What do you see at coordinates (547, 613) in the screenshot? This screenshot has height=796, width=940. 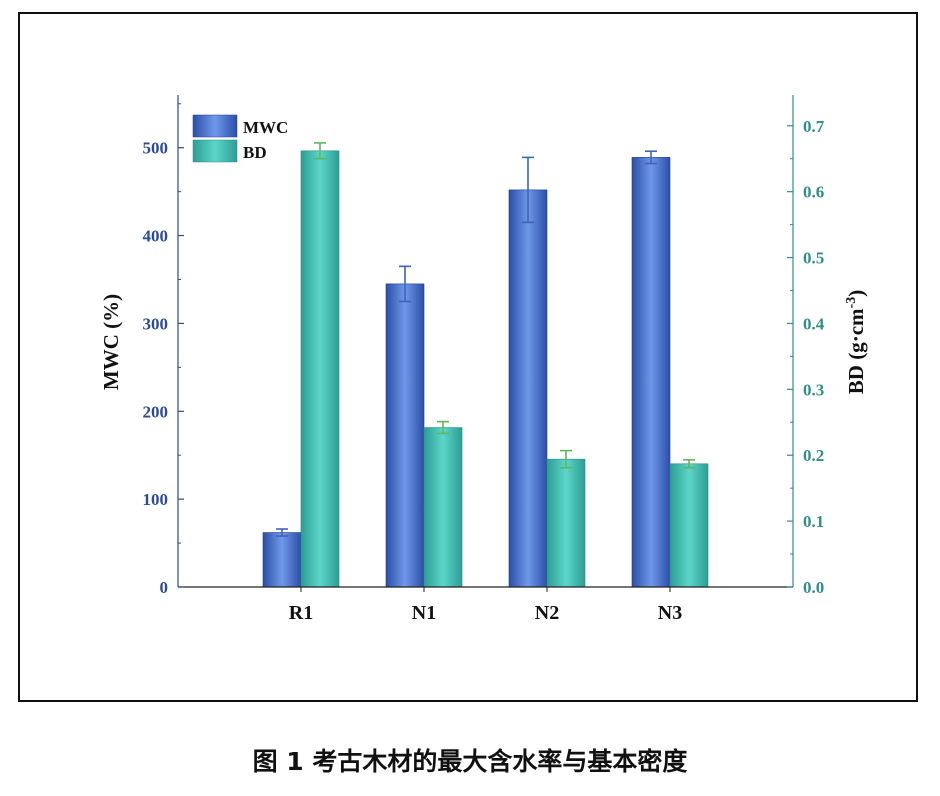 I see `x-tick-label-n2: N2` at bounding box center [547, 613].